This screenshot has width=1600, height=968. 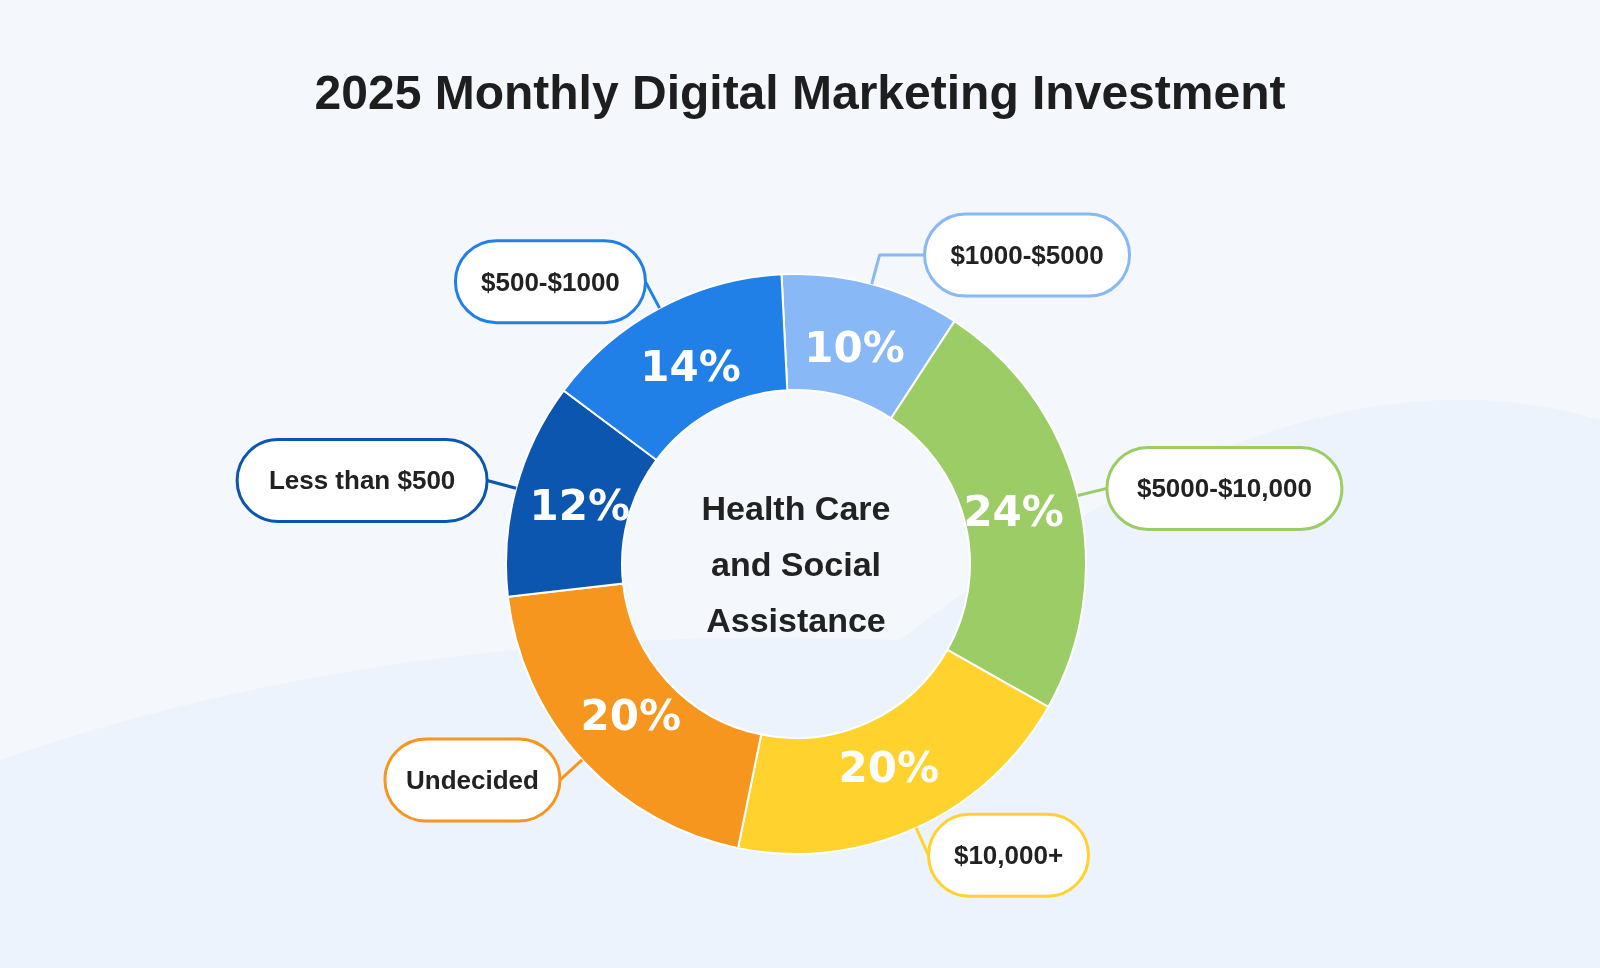 I want to click on slice-label: $10,000+, so click(x=1008, y=855).